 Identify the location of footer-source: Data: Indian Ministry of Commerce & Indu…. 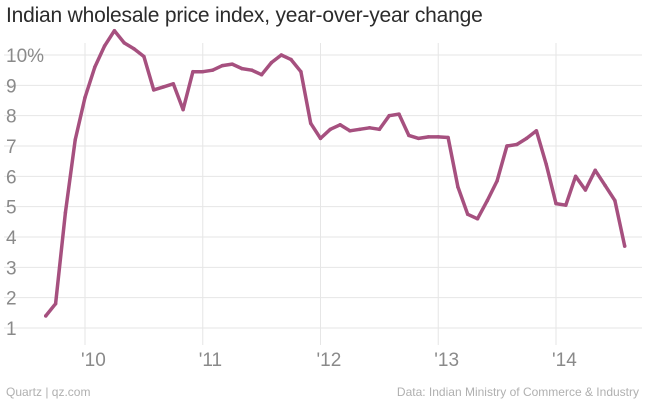
(517, 392).